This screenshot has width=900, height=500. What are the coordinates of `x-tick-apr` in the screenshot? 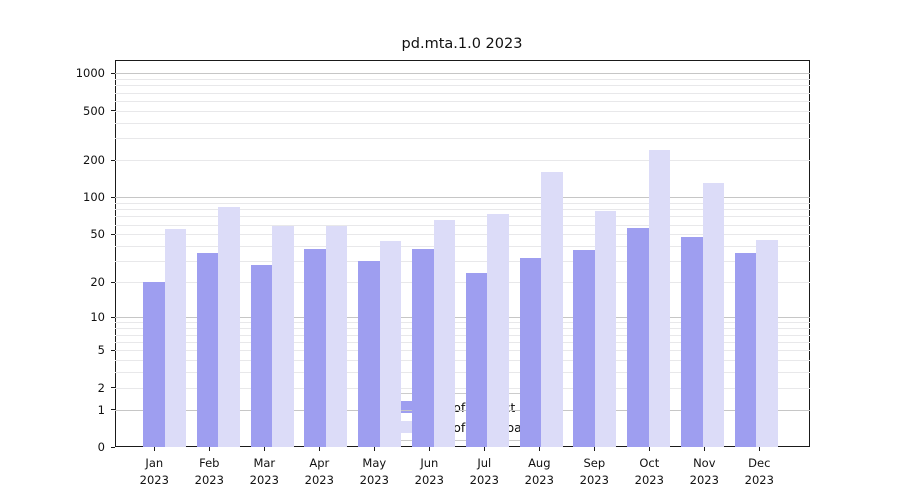 It's located at (319, 449).